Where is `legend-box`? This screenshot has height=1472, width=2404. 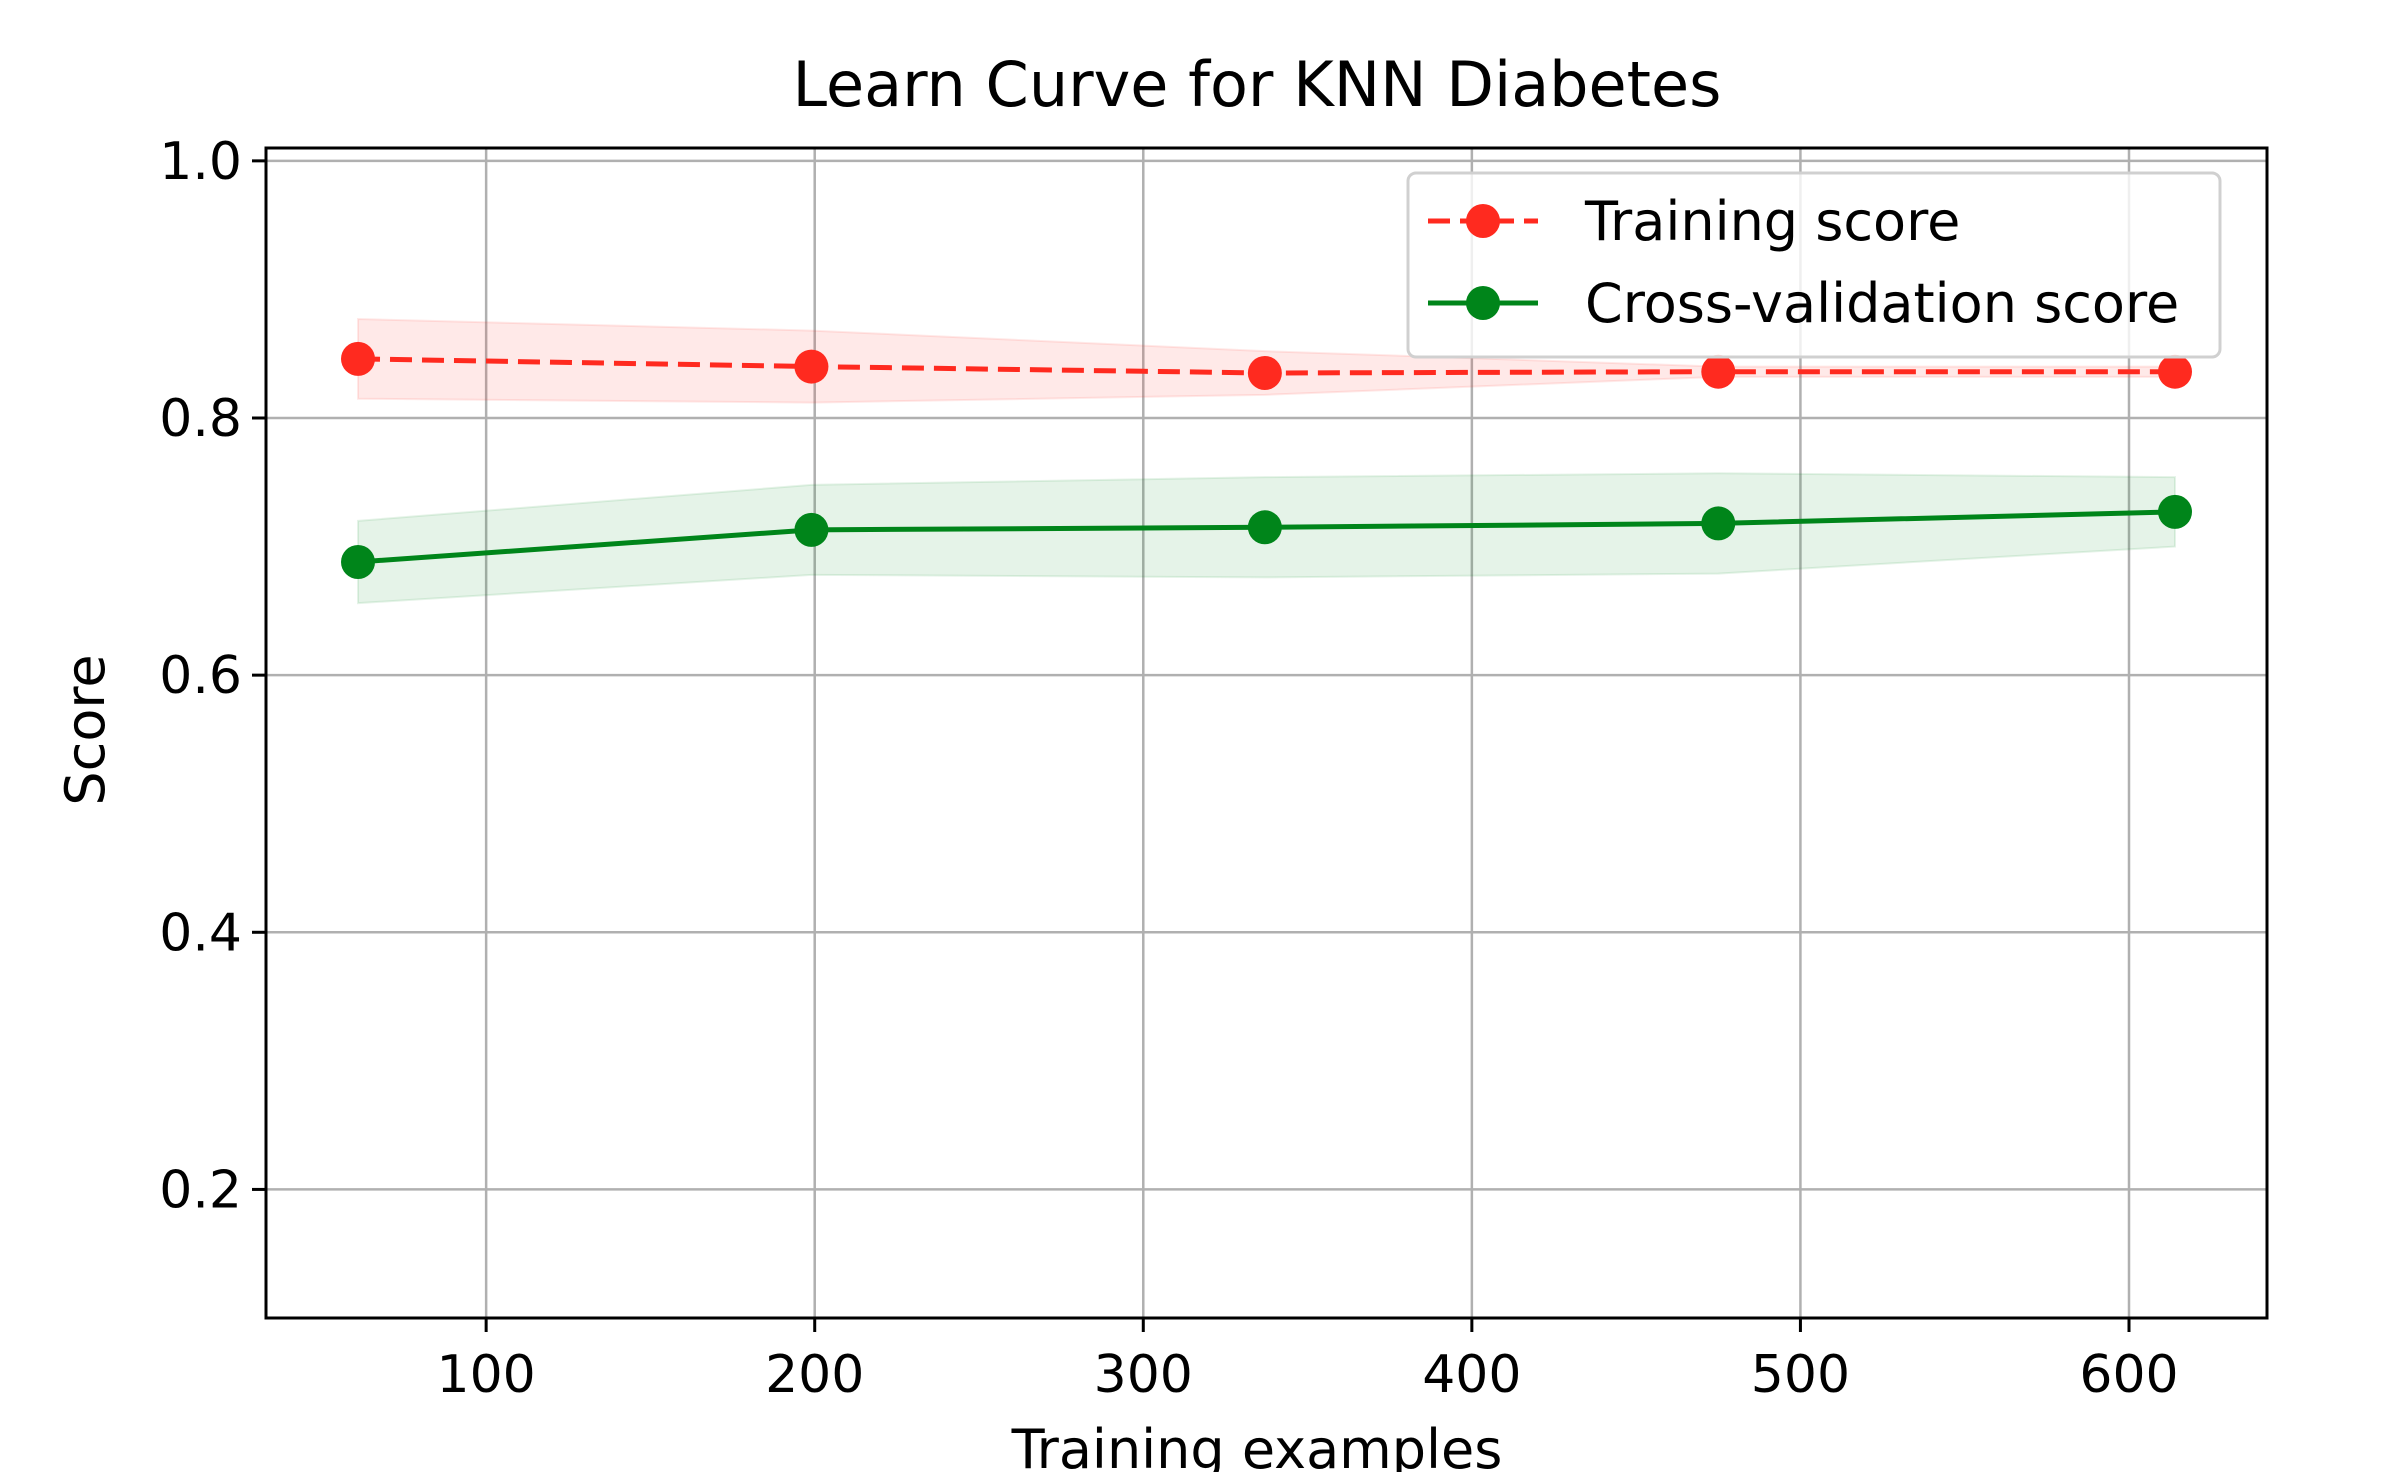
legend-box is located at coordinates (1814, 265).